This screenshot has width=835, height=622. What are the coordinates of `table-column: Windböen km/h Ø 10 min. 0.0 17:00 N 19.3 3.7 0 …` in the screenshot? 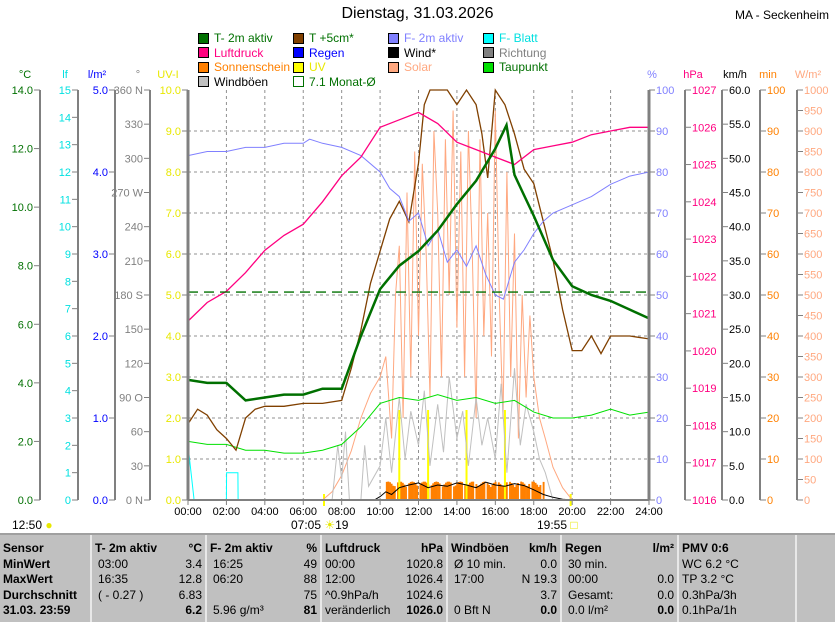 It's located at (503, 578).